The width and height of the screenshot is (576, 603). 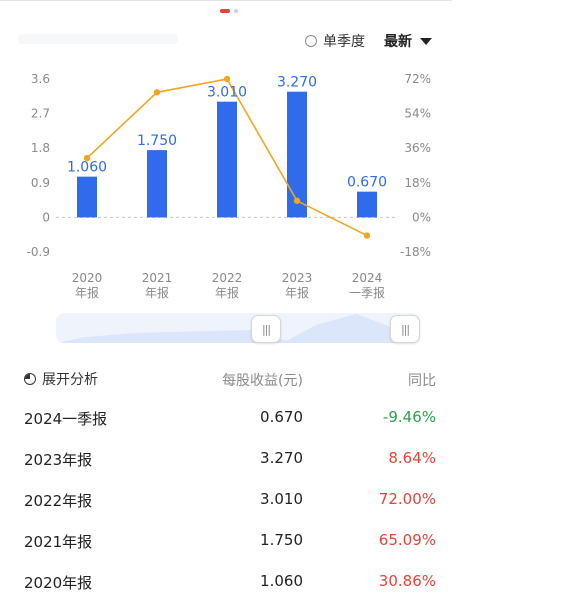 I want to click on row-yoy: -9.46%, so click(x=409, y=417).